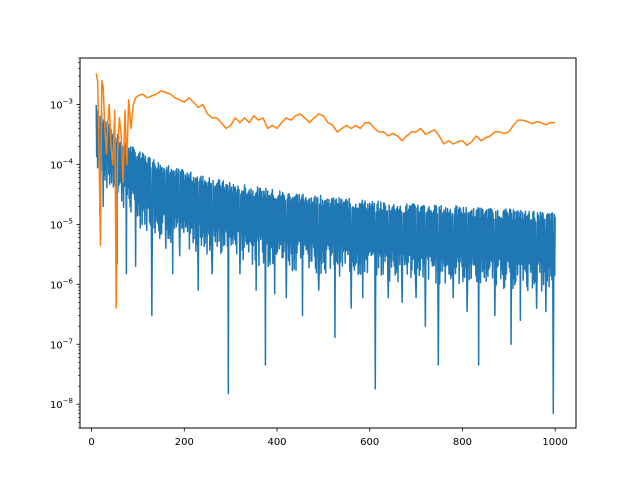 Image resolution: width=640 pixels, height=480 pixels. Describe the element at coordinates (68, 401) in the screenshot. I see `y-tick-exponent: −8` at that location.